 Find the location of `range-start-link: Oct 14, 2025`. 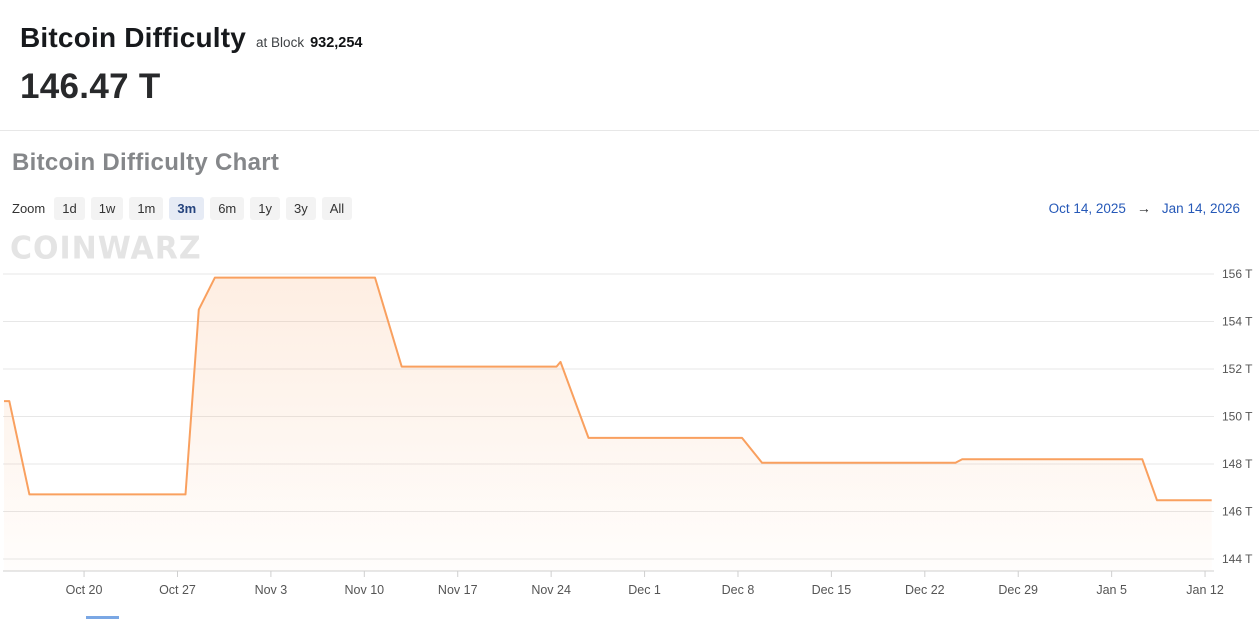

range-start-link: Oct 14, 2025 is located at coordinates (1087, 208).